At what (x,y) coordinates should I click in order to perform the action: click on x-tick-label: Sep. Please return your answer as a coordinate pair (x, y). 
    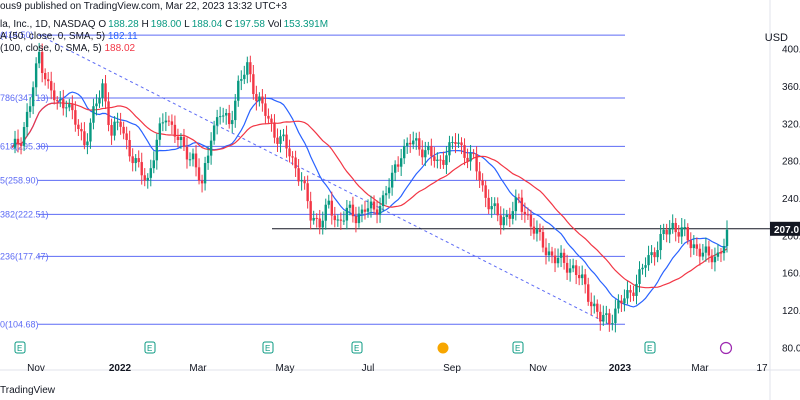
    Looking at the image, I should click on (452, 368).